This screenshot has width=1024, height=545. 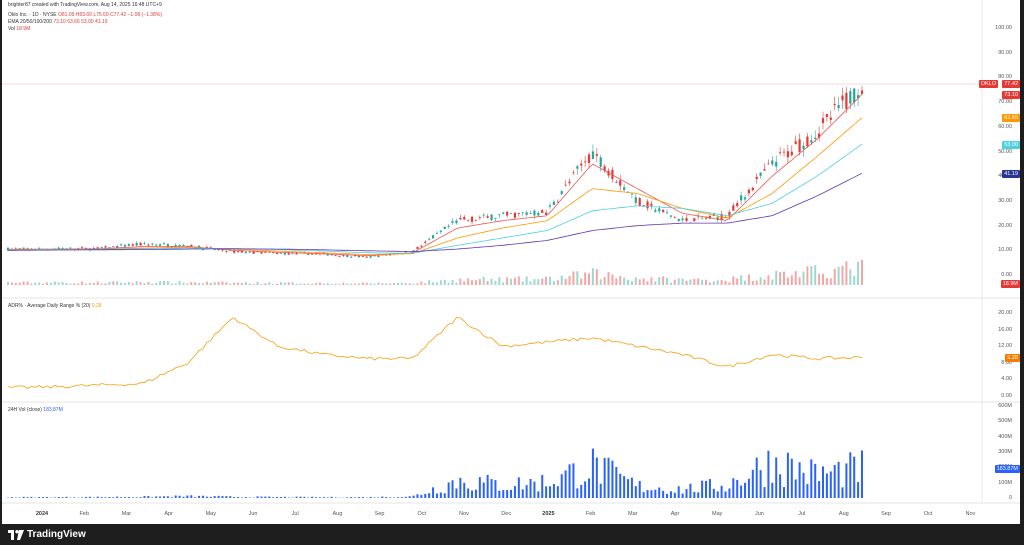 What do you see at coordinates (35, 410) in the screenshot?
I see `vol24-panel-title: 24H Vol (close) 183.87M` at bounding box center [35, 410].